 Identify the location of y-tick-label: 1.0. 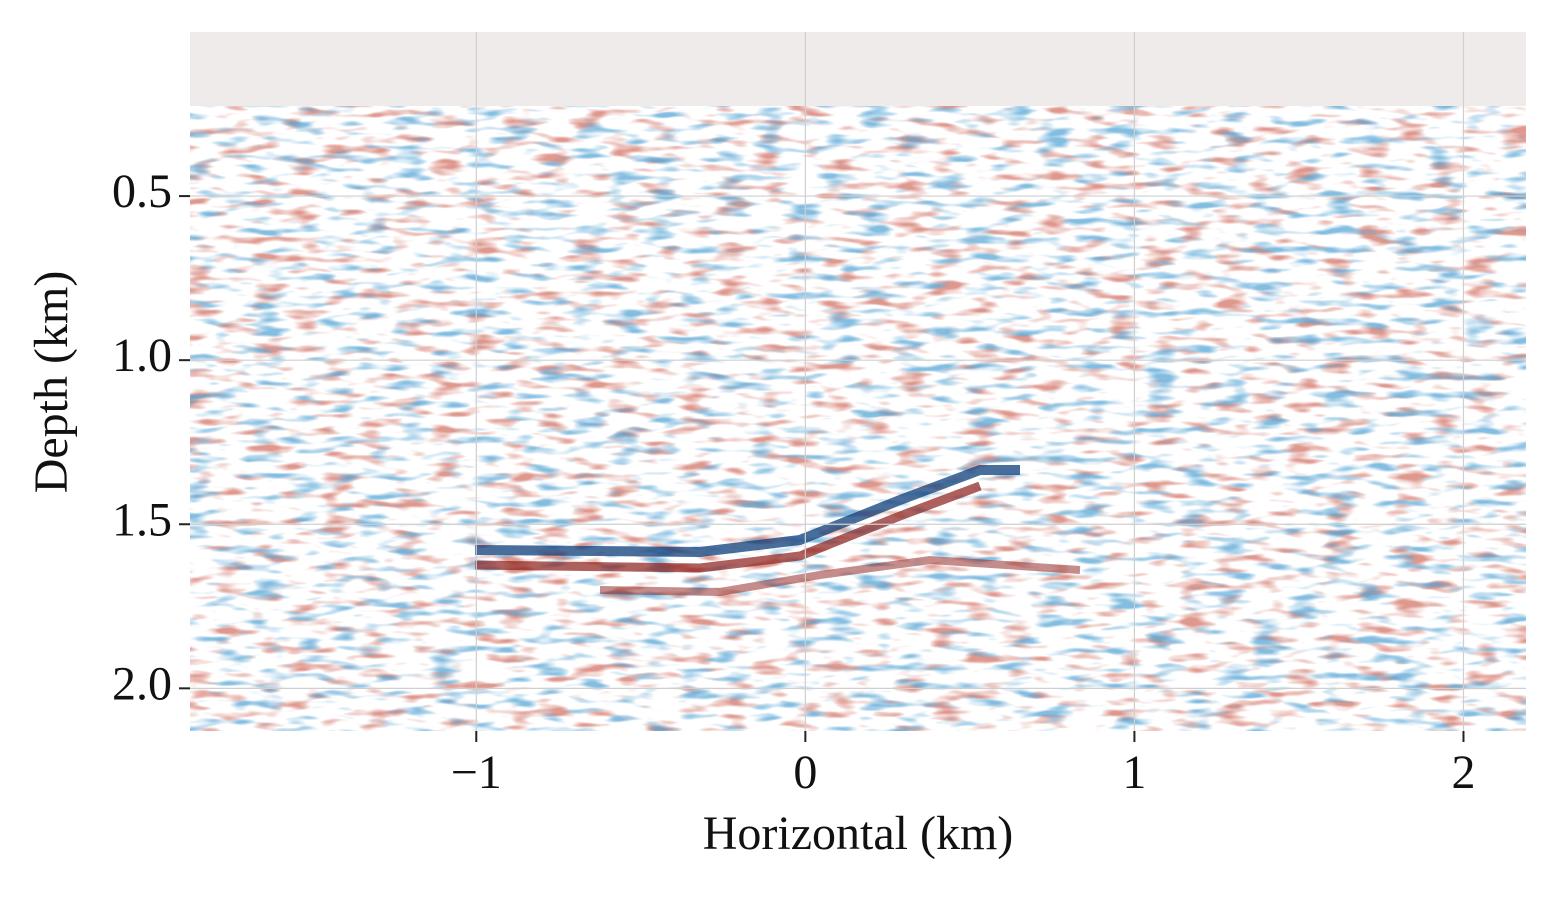
(142, 355).